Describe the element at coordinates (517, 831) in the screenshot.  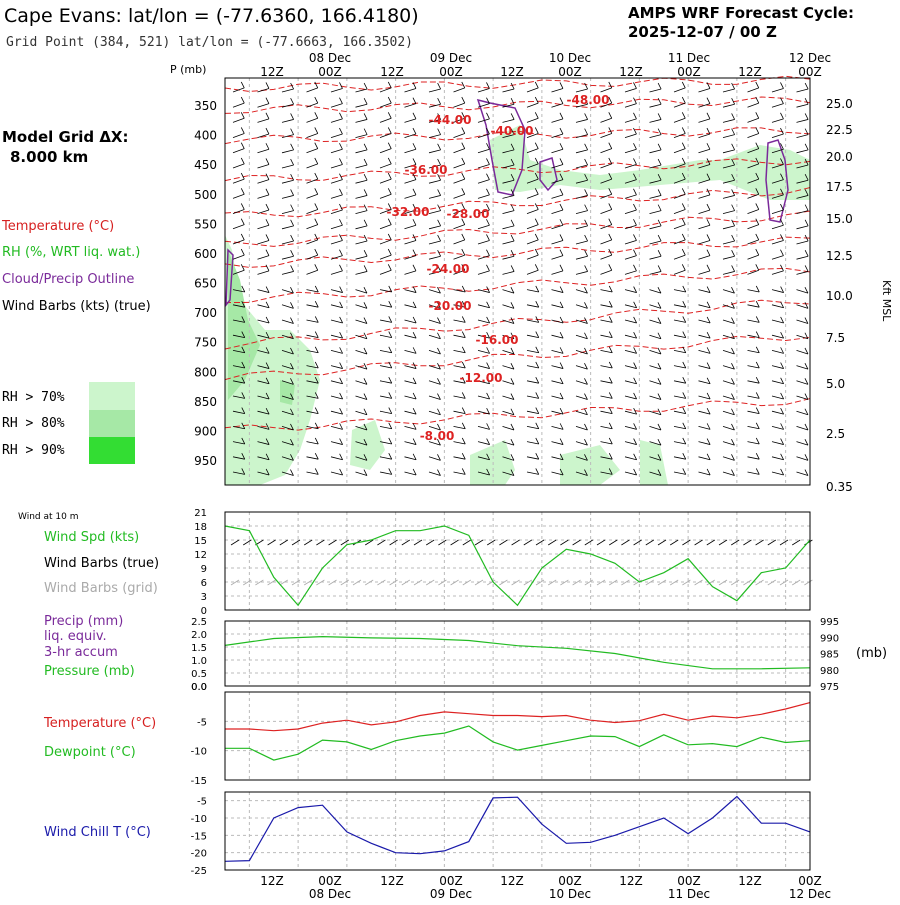
I see `panel-frame` at that location.